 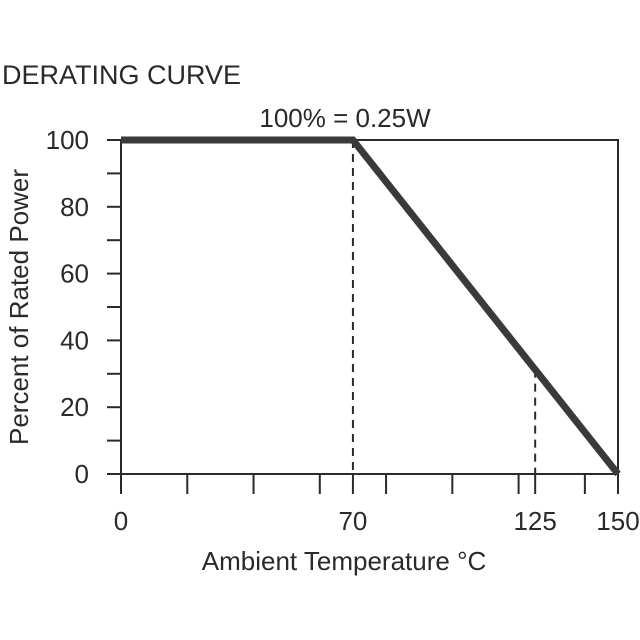 I want to click on chart-title: DERATING CURVE, so click(x=121, y=75).